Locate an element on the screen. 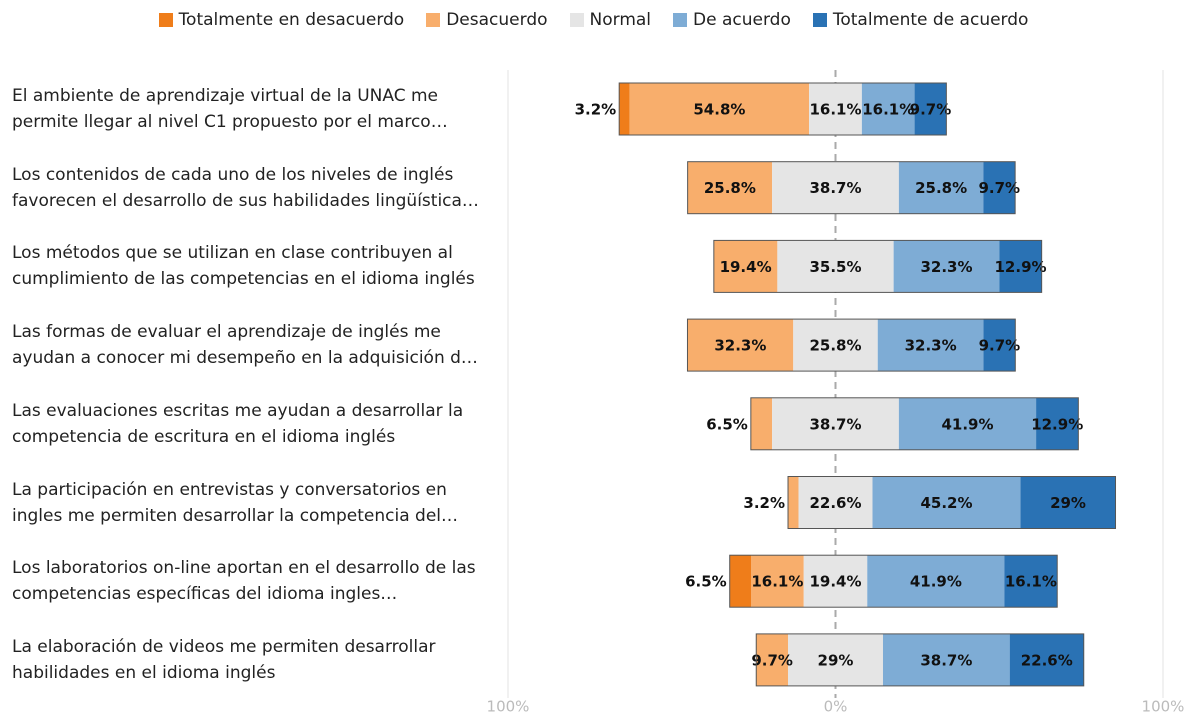  legend-item: Totalmente en desacuerdo is located at coordinates (281, 20).